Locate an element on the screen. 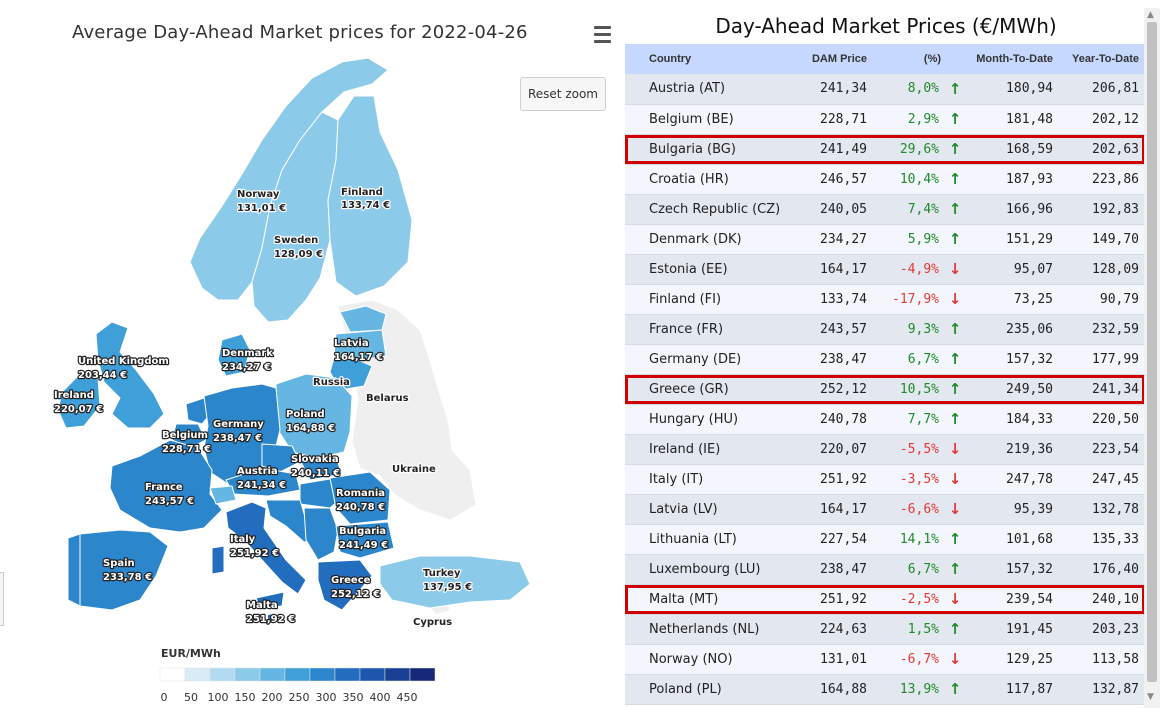 Image resolution: width=1160 pixels, height=708 pixels. map-region-ireland is located at coordinates (79, 402).